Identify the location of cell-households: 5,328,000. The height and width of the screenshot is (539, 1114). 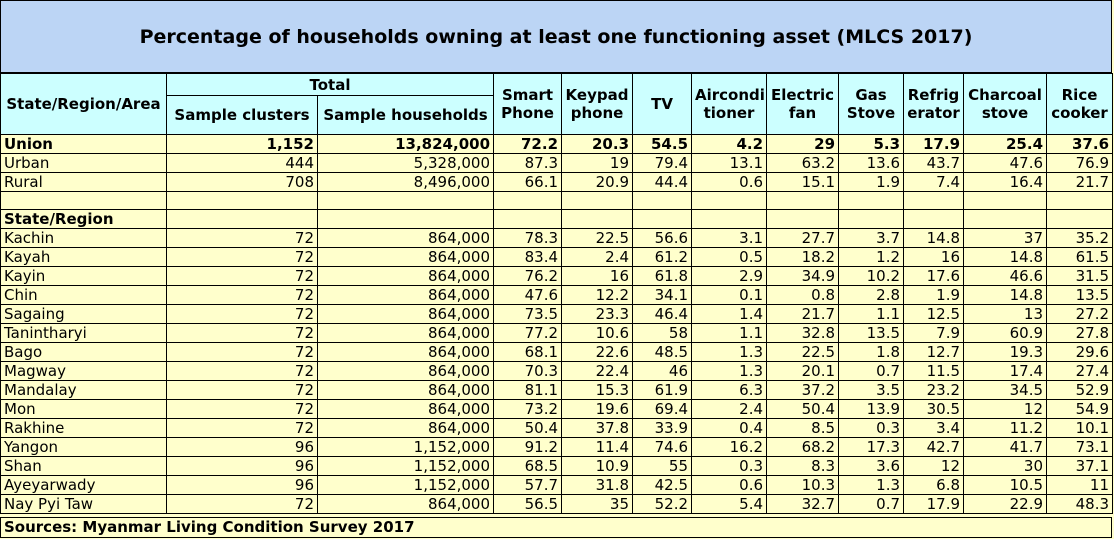
(405, 163).